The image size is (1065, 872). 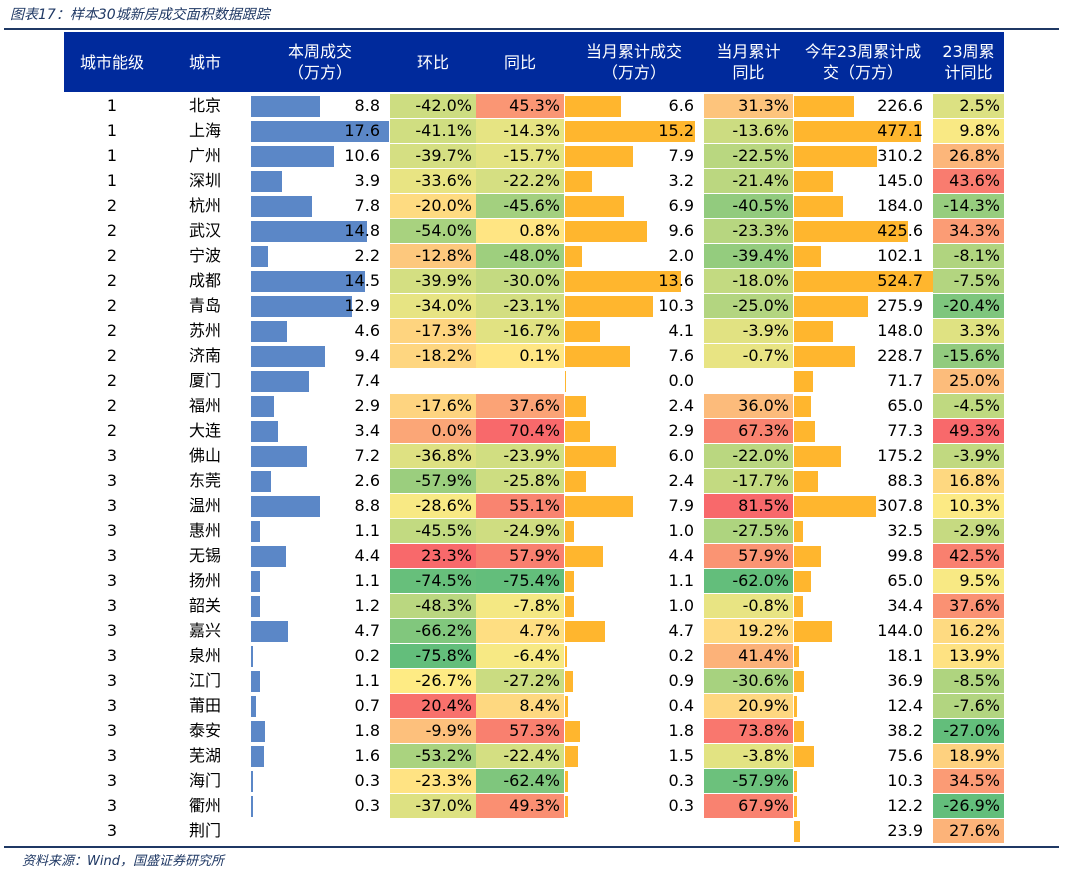 I want to click on city-cell: 无锡, so click(x=204, y=555).